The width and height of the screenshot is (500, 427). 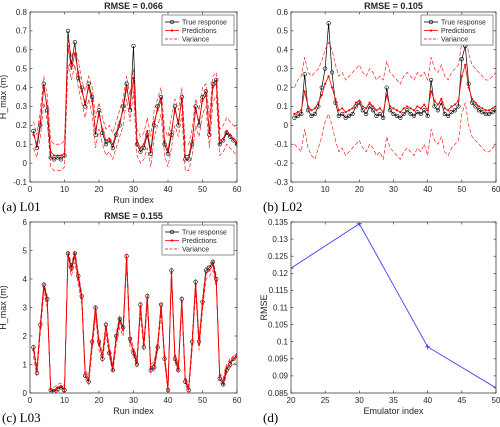 I want to click on x-tick-label: 60, so click(x=496, y=189).